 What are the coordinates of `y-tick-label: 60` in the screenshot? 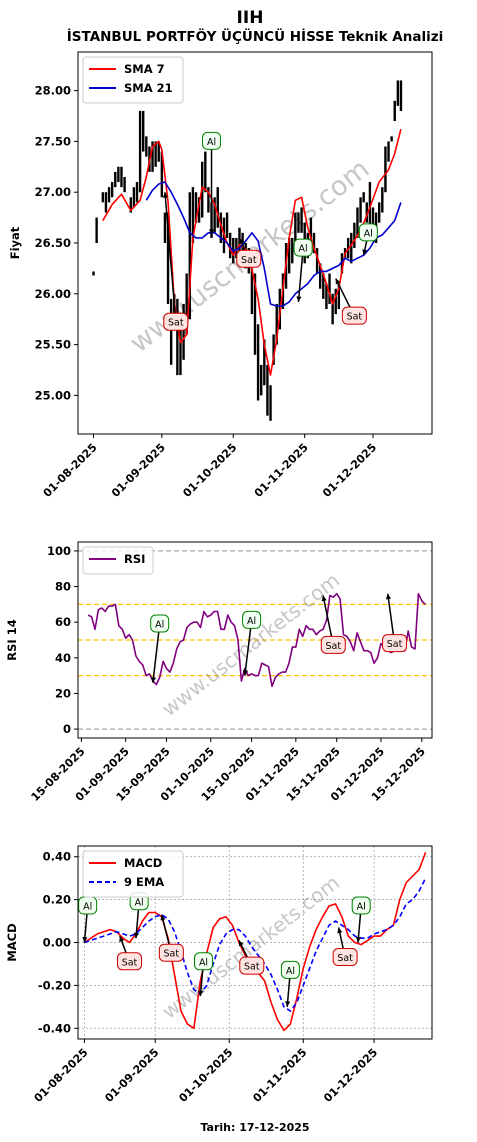 It's located at (63, 622).